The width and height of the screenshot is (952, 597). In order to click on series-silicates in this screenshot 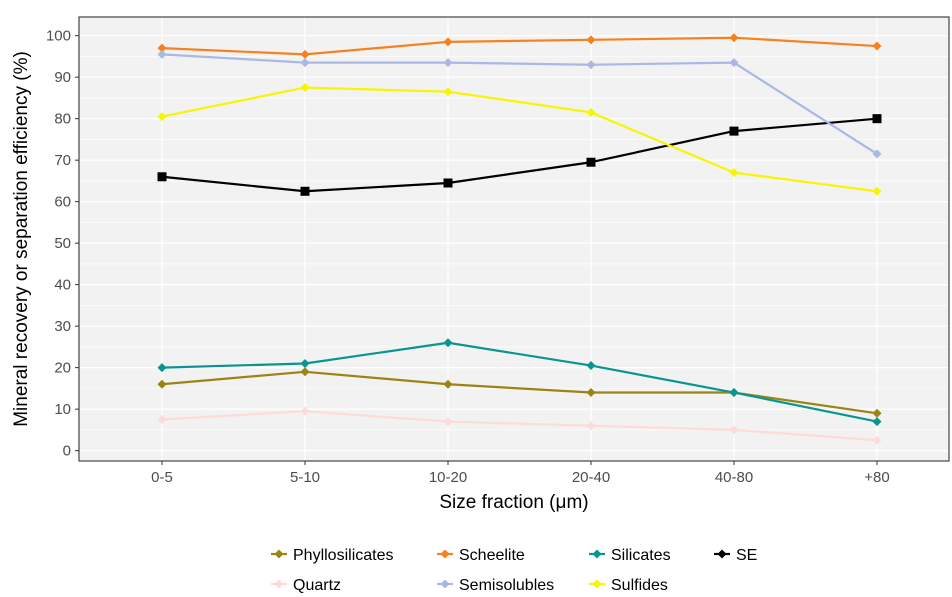, I will do `click(519, 382)`.